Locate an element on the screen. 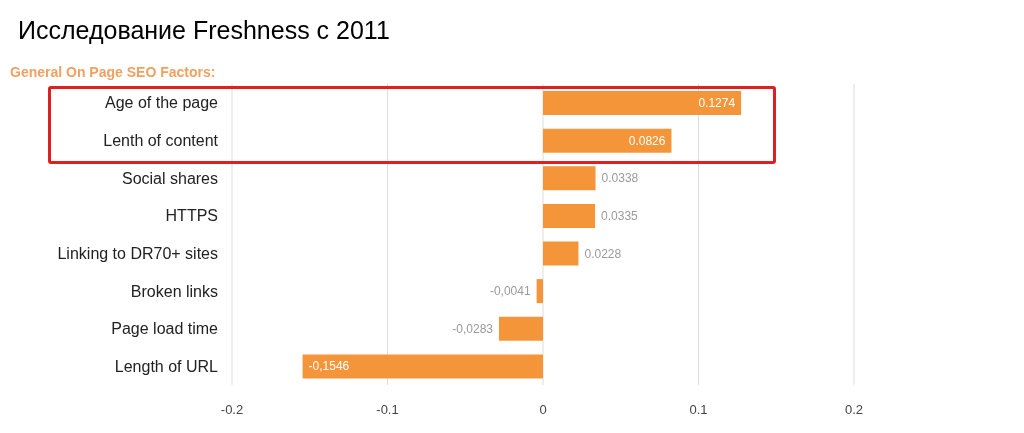  x-tick-label: -0.1 is located at coordinates (387, 410).